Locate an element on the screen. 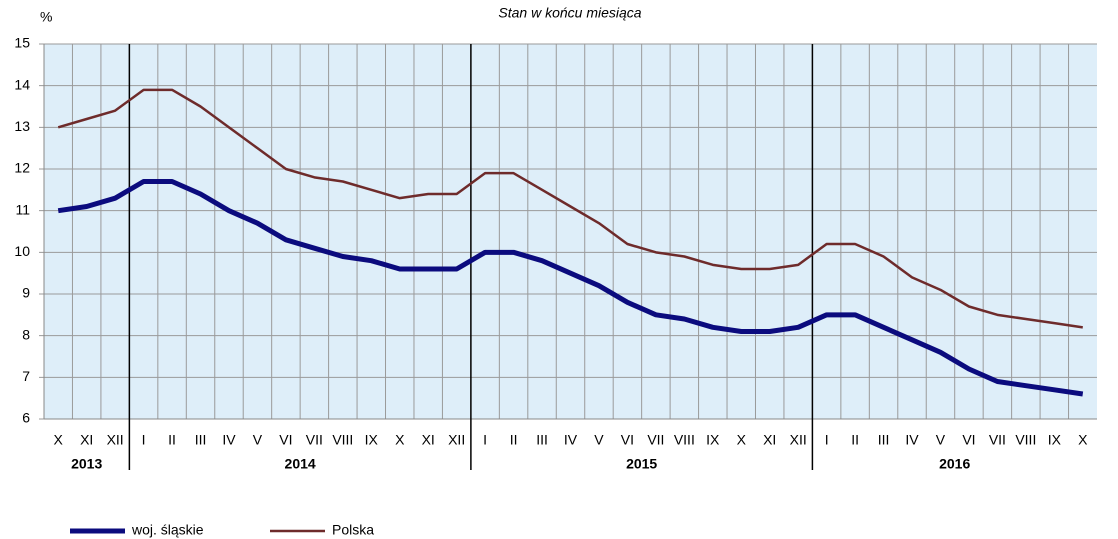 The image size is (1118, 539). year-label: 2014 is located at coordinates (300, 464).